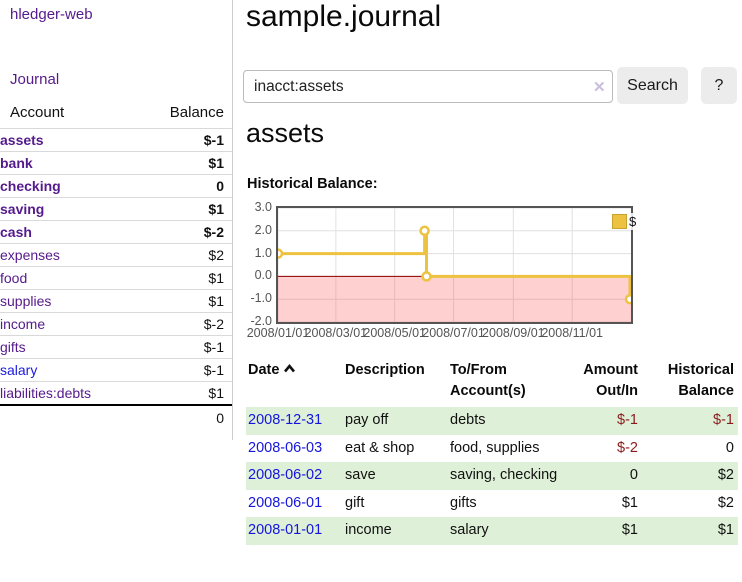 The width and height of the screenshot is (742, 582). Describe the element at coordinates (13, 347) in the screenshot. I see `account-link-gifts: gifts` at that location.